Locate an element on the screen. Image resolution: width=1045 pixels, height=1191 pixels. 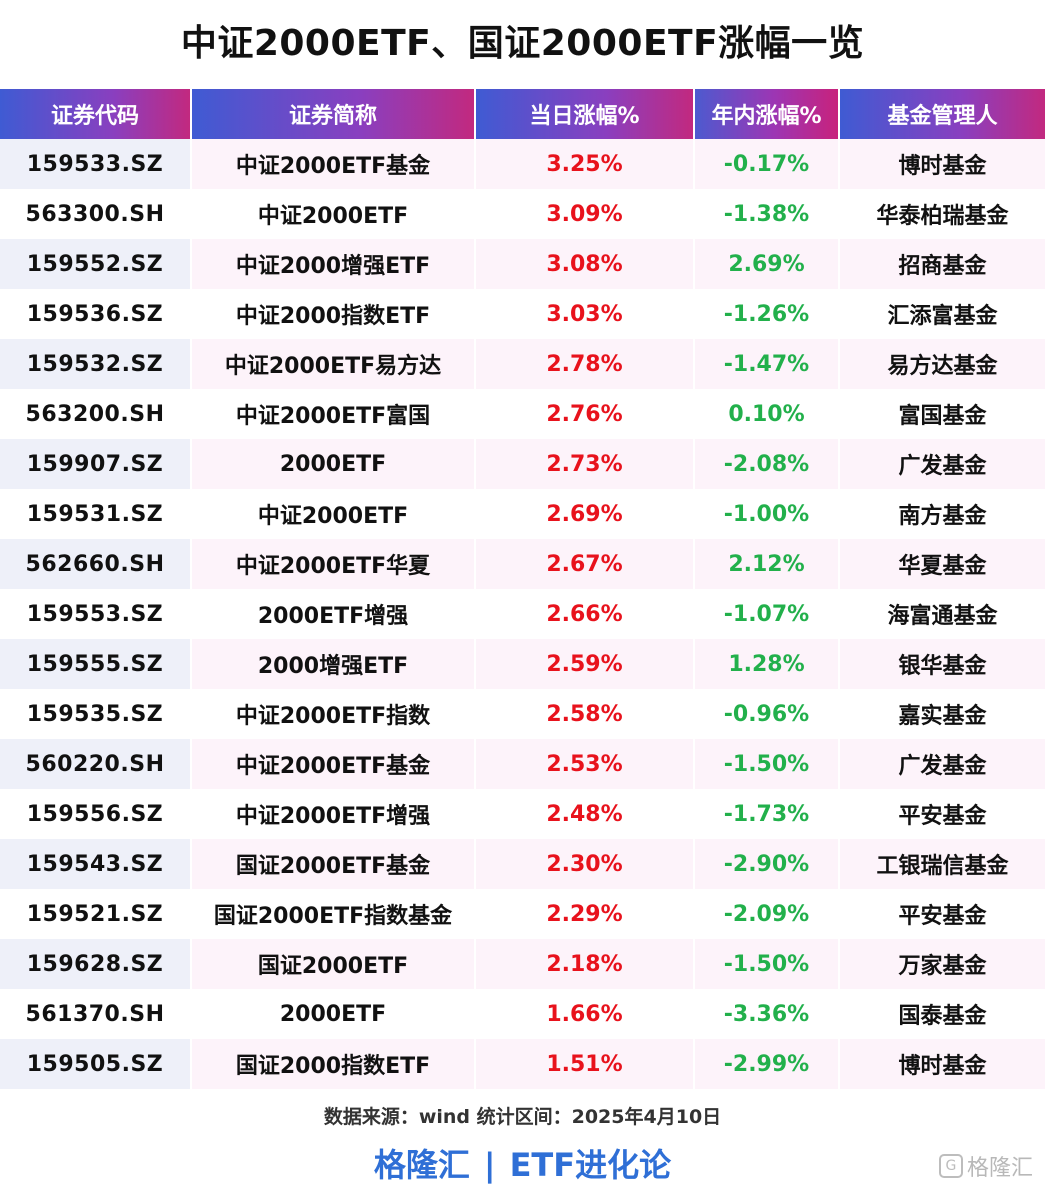
cell-manager: 华夏基金 is located at coordinates (941, 564).